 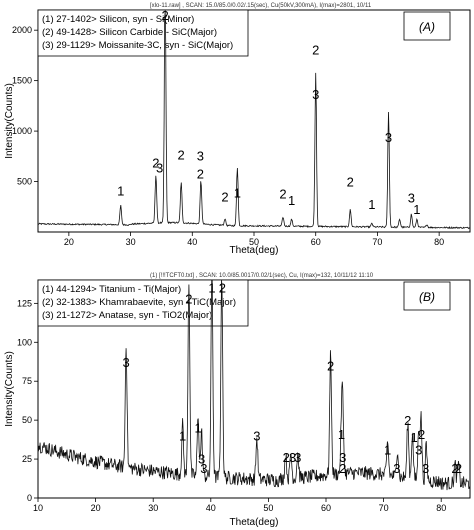 I want to click on panel-b-legend-box, so click(x=143, y=303).